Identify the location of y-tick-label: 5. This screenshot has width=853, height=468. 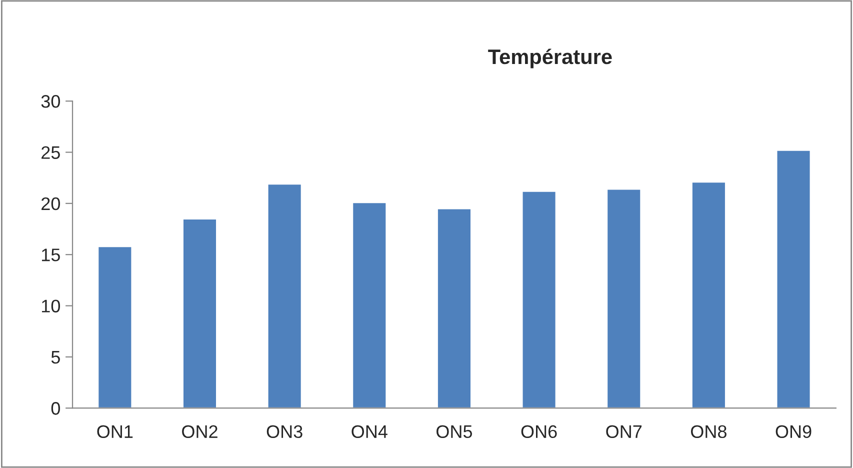
(55, 357).